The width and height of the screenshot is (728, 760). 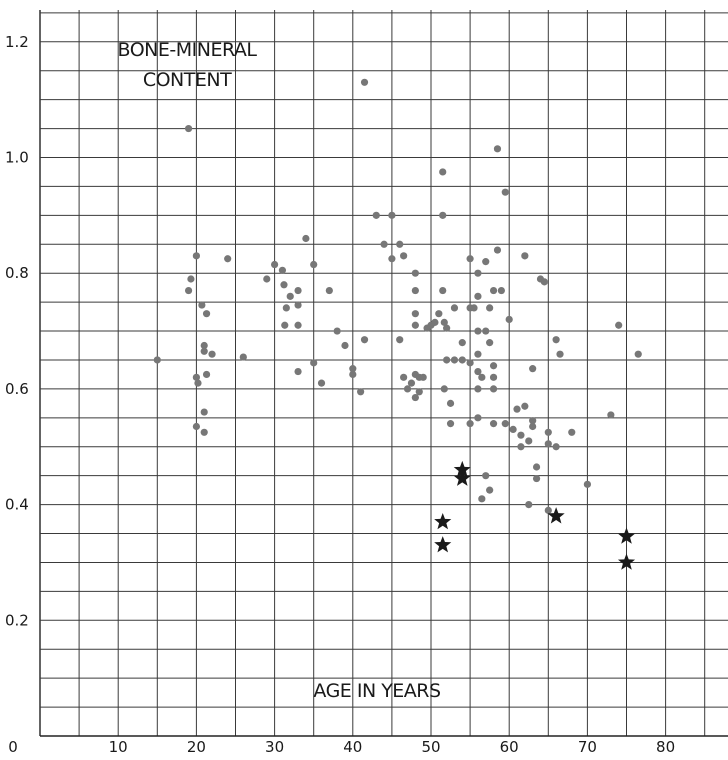 I want to click on ylabel-line-1: BONE-MINERAL, so click(x=188, y=50).